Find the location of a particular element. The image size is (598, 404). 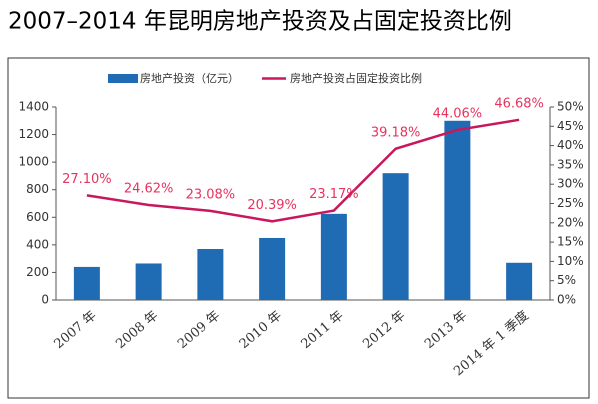

x-tick-label: 2009 年 is located at coordinates (199, 330).